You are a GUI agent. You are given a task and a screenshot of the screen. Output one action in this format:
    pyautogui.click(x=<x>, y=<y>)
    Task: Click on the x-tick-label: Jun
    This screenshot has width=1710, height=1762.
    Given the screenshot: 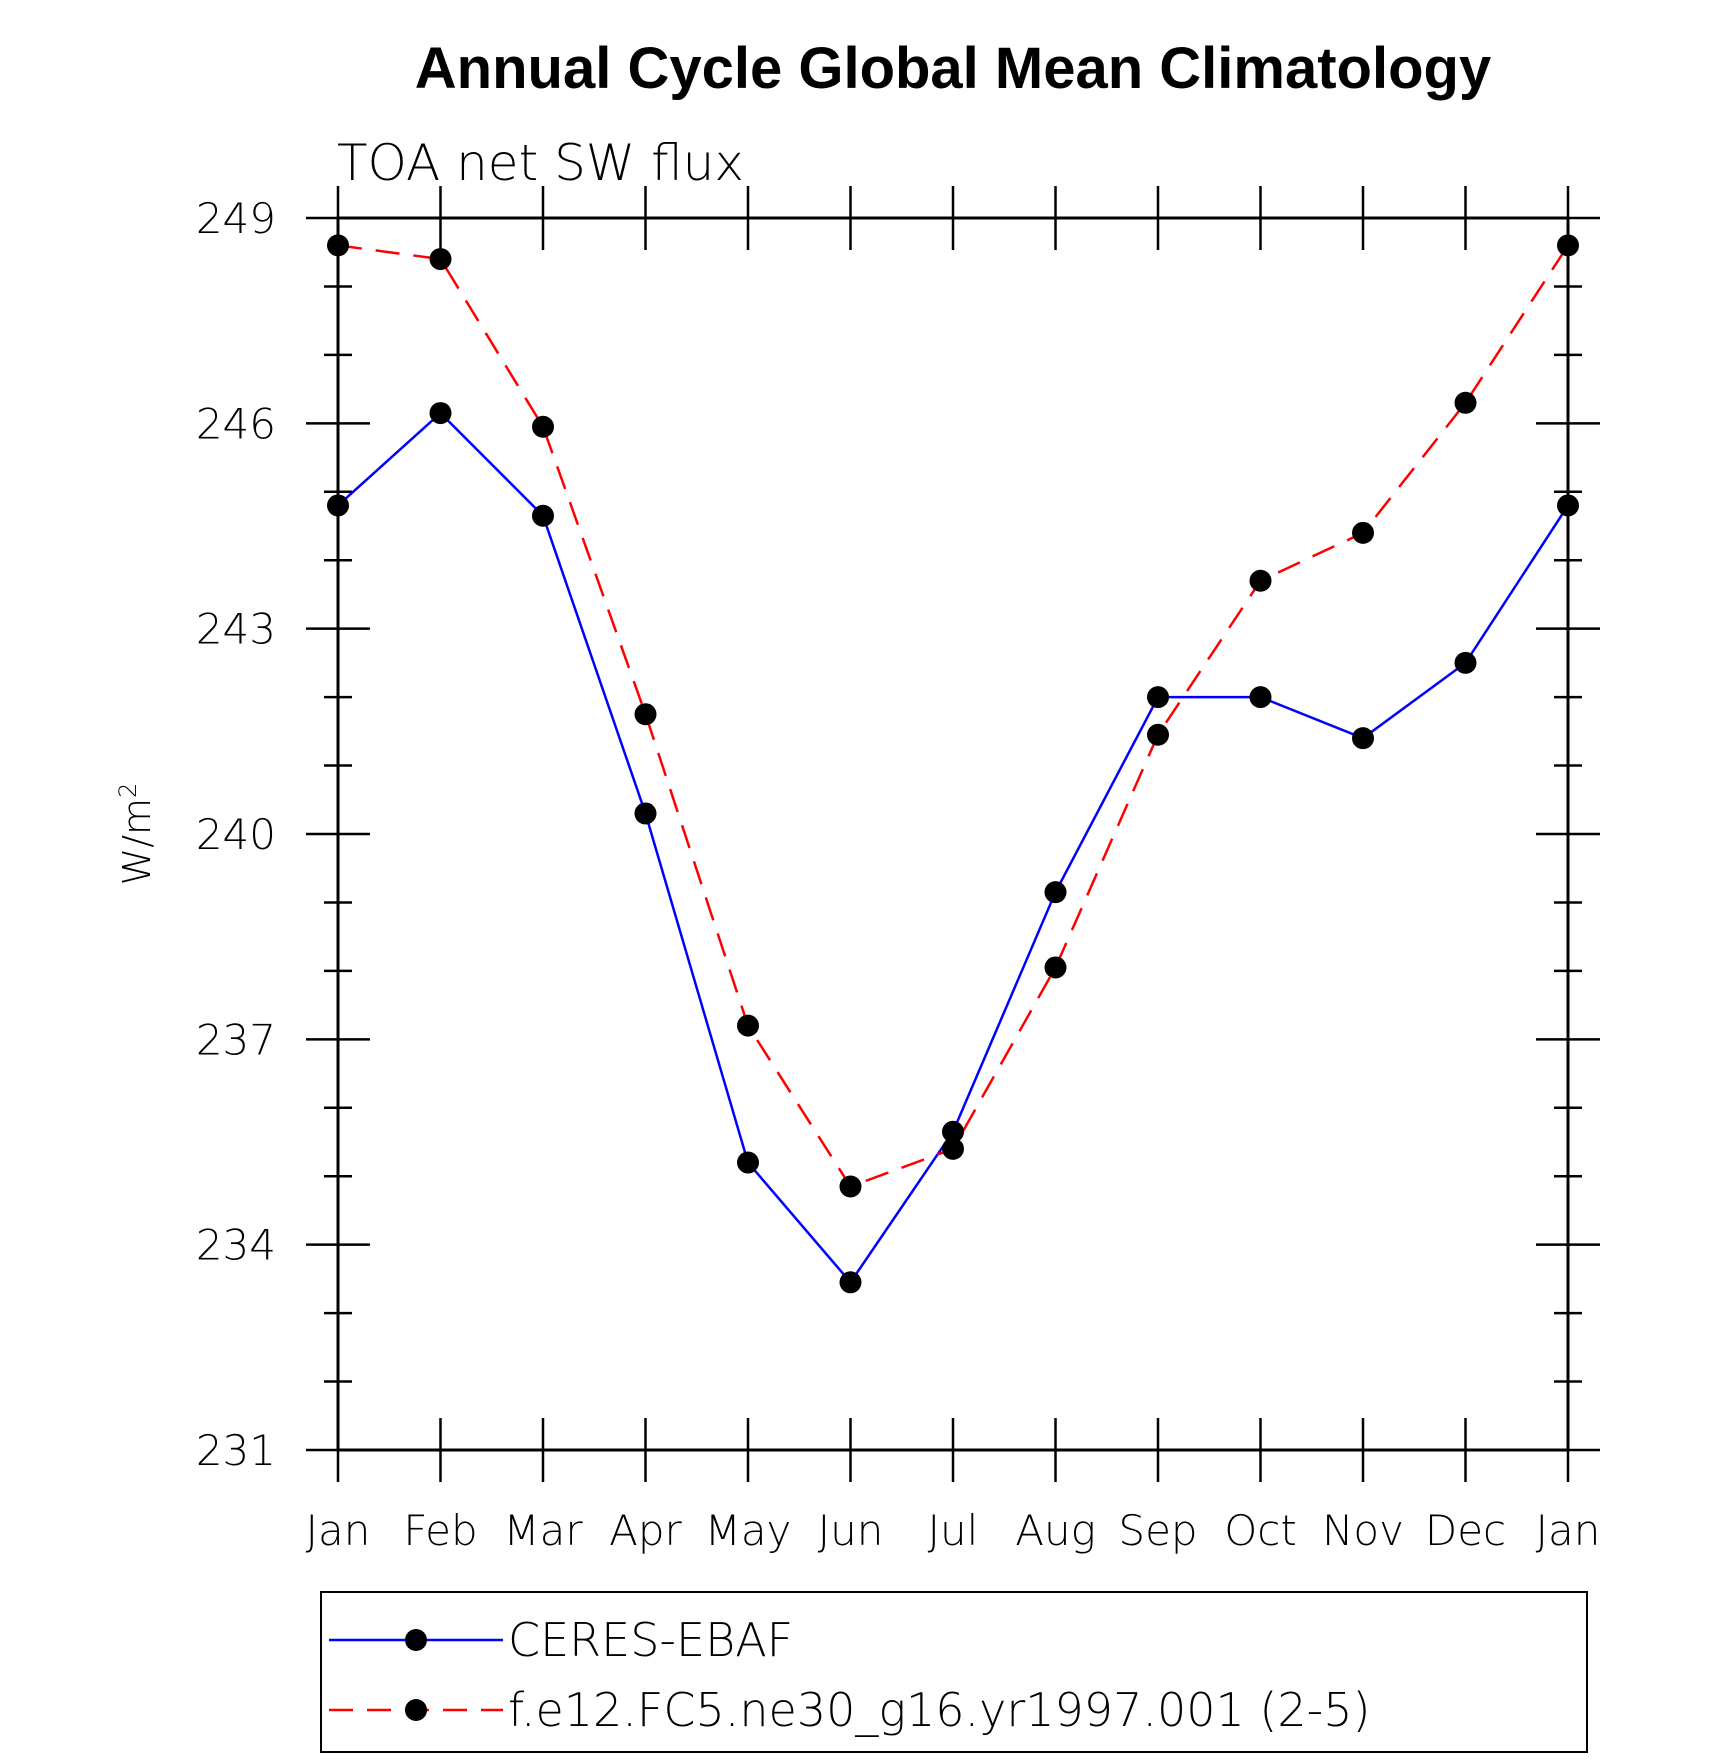 What is the action you would take?
    pyautogui.click(x=851, y=1530)
    